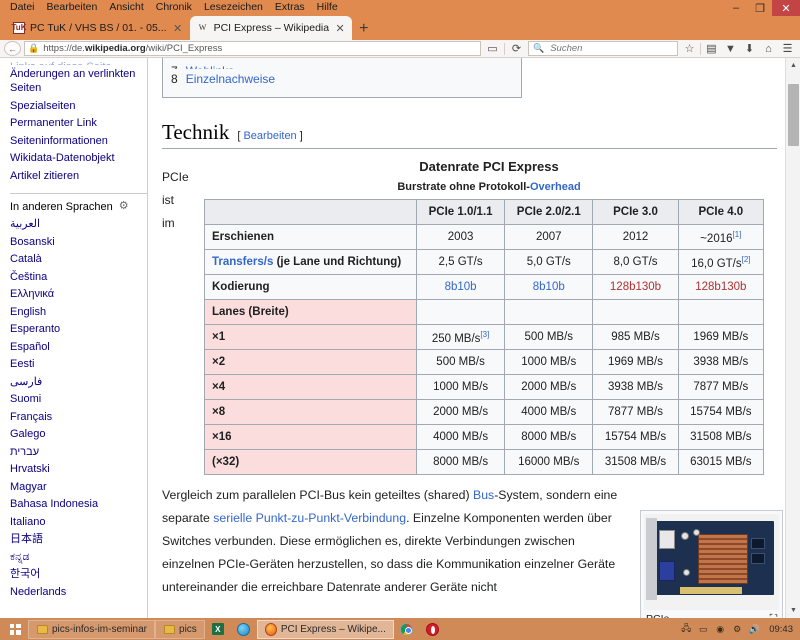 The height and width of the screenshot is (640, 800). Describe the element at coordinates (331, 518) in the screenshot. I see `link-punkt-zu-punkt: Punkt-zu-Punkt-Verbindung` at that location.